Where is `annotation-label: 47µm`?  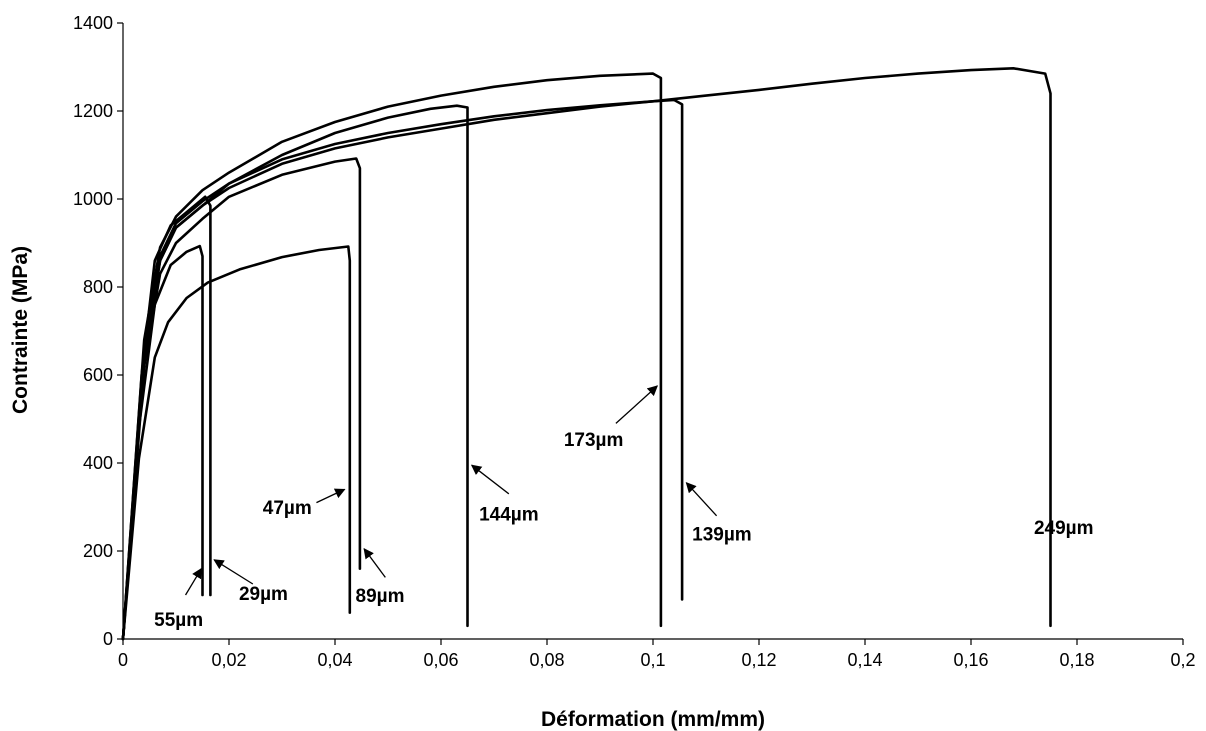
annotation-label: 47µm is located at coordinates (287, 508).